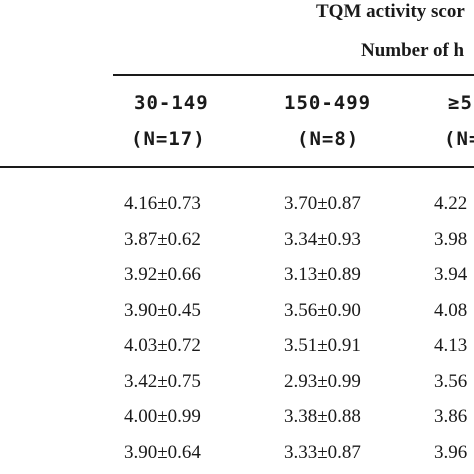  I want to click on column-2-range: 150-499, so click(328, 103).